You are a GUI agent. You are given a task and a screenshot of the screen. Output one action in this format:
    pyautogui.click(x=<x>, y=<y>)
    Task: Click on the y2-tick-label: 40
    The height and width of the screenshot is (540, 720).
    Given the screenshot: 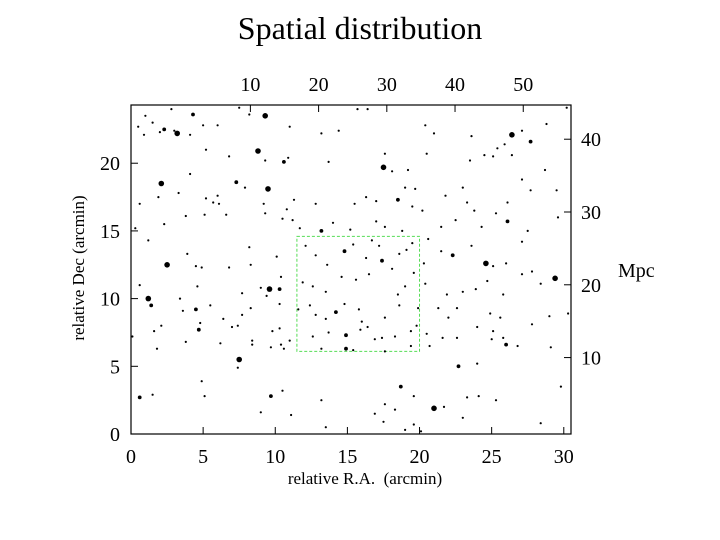 What is the action you would take?
    pyautogui.click(x=591, y=140)
    